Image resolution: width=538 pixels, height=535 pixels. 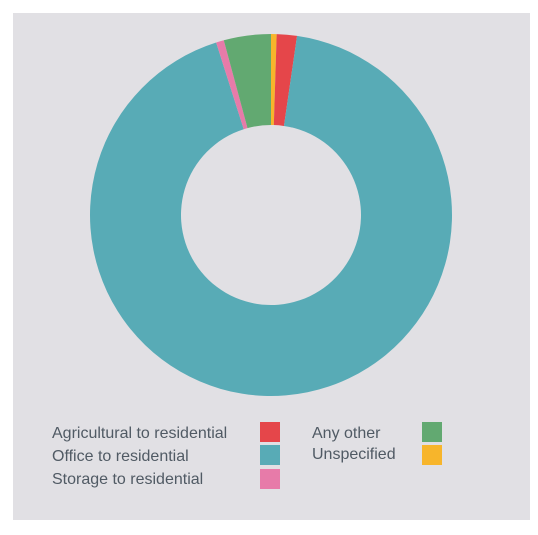 I want to click on legend-item-storage: Storage to residential, so click(x=127, y=480).